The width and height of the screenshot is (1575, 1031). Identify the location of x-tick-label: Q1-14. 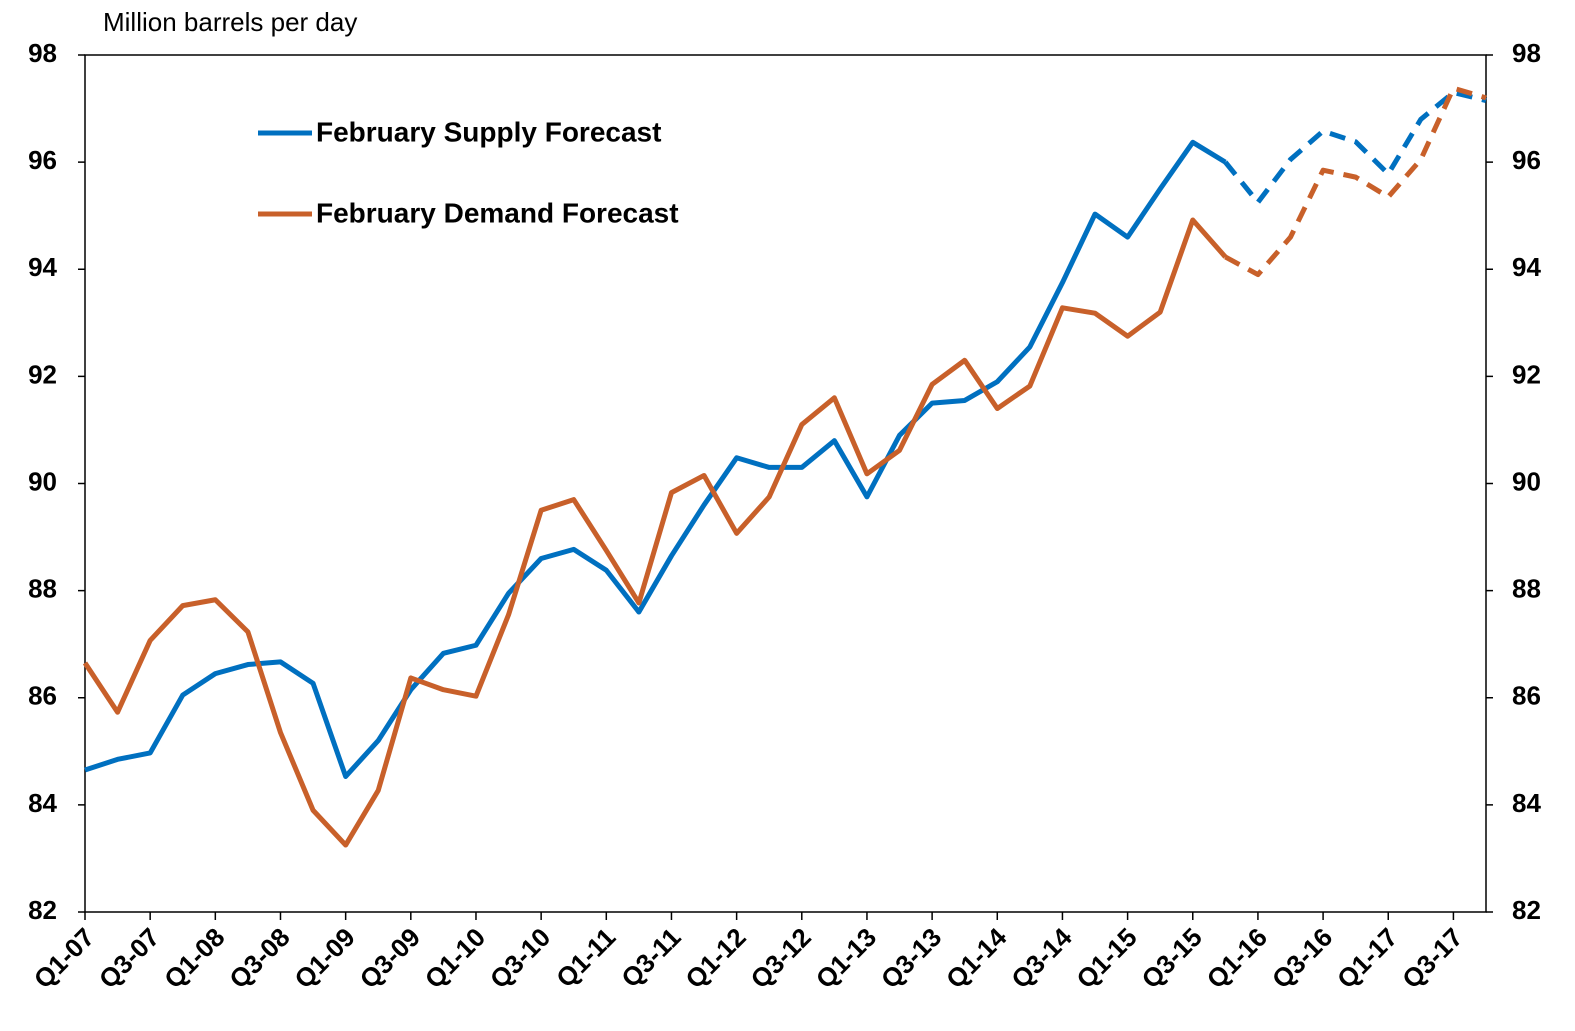
(976, 958).